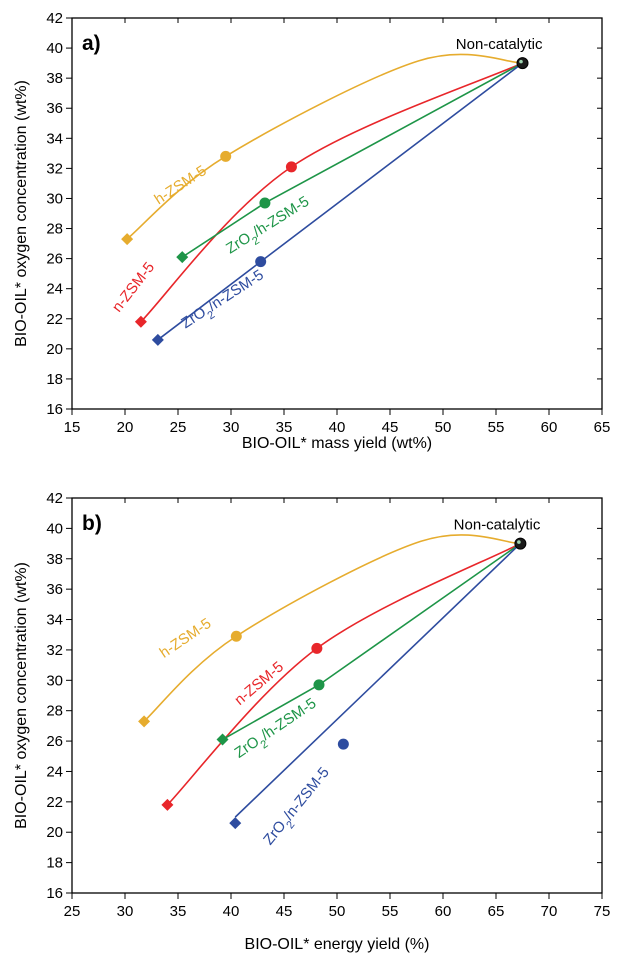 The image size is (618, 959). Describe the element at coordinates (549, 911) in the screenshot. I see `x-tick-label: 70` at that location.